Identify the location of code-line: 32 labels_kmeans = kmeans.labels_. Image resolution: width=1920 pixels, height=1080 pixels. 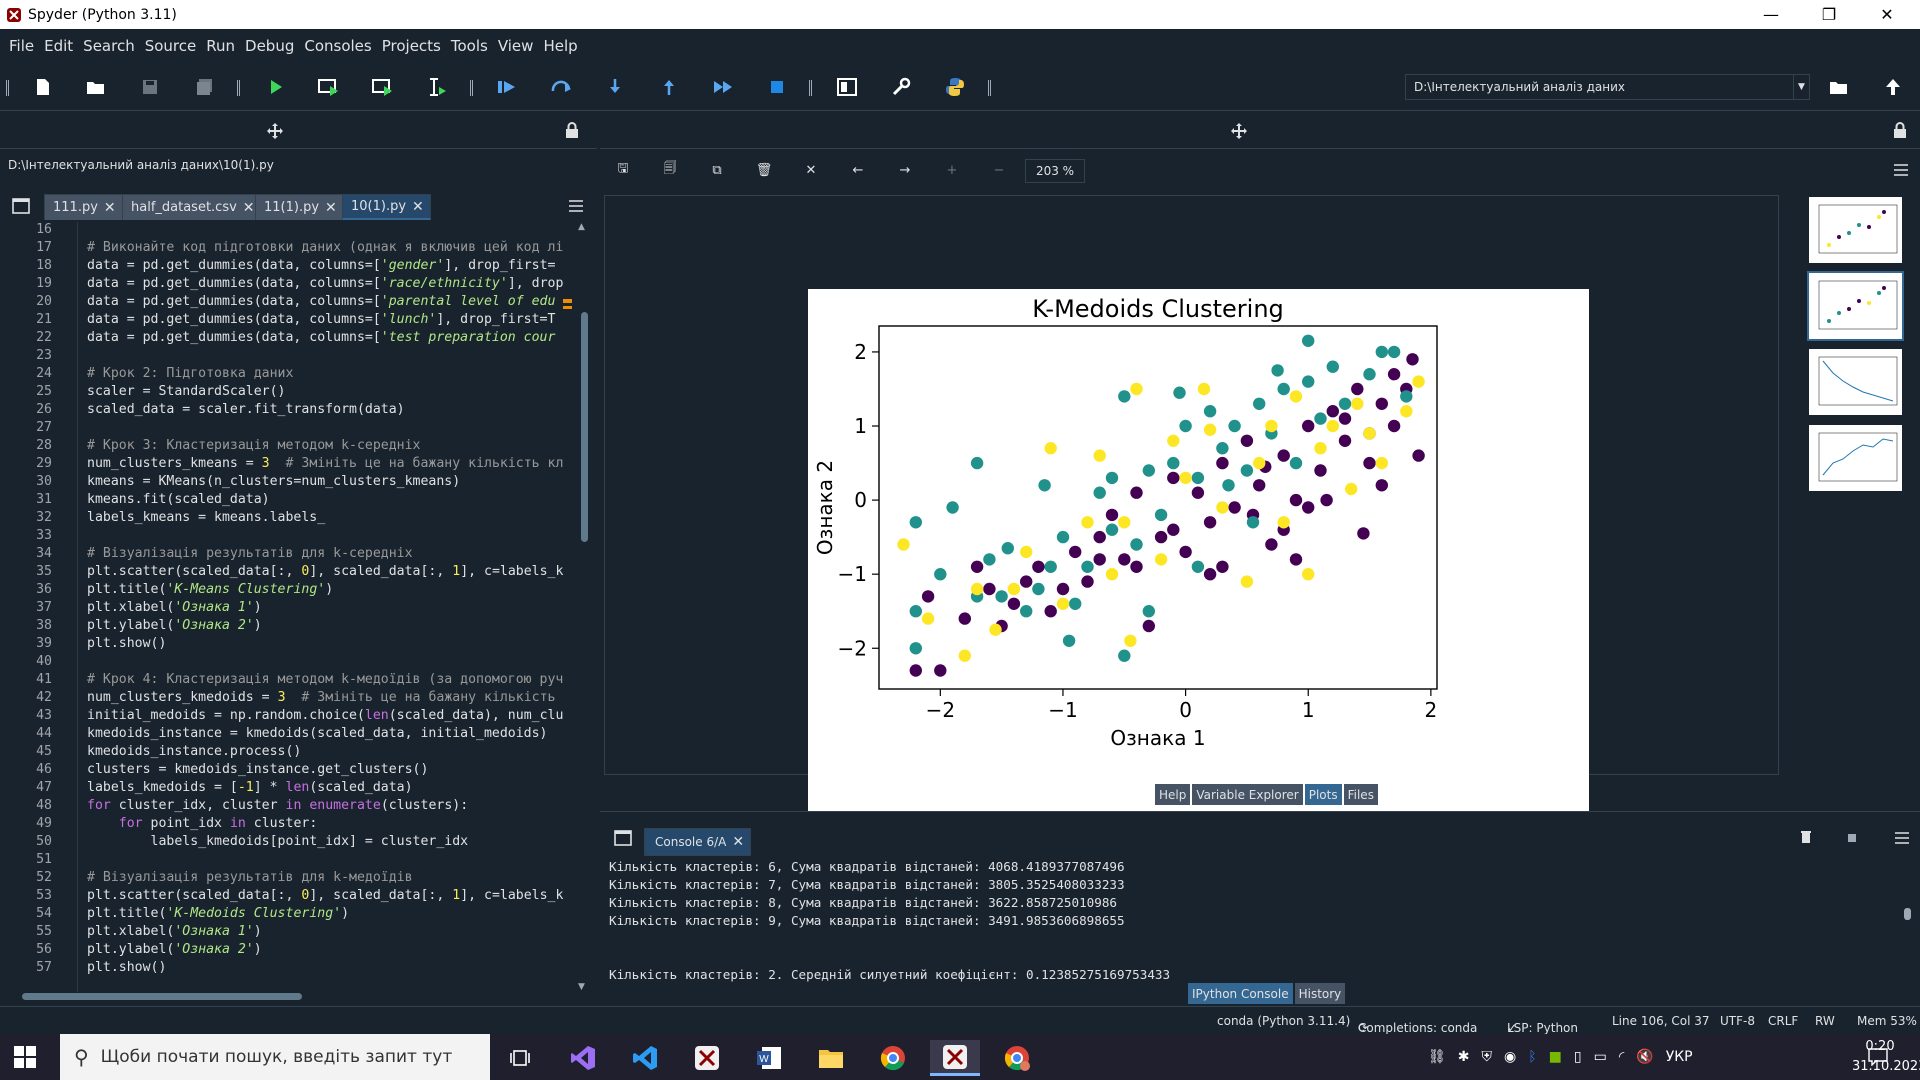
(289, 519).